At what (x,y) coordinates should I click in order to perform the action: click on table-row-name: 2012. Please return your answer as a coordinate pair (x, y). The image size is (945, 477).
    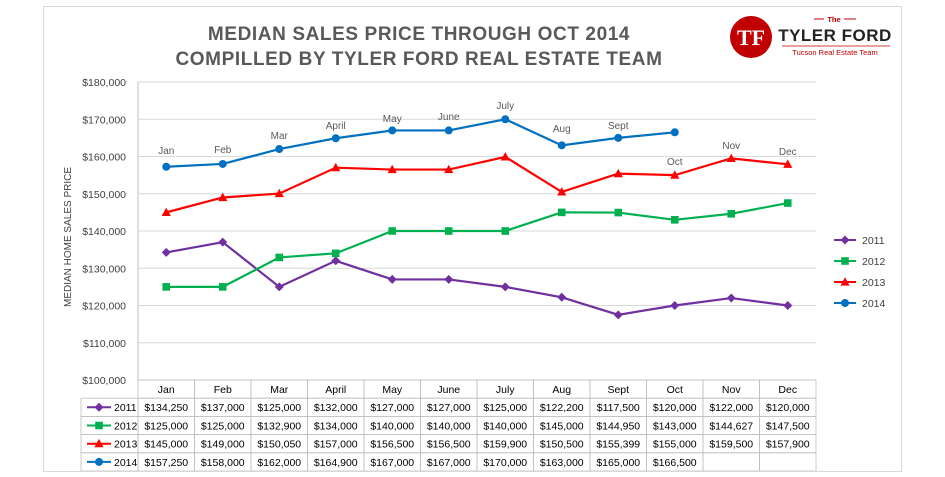
    Looking at the image, I should click on (126, 426).